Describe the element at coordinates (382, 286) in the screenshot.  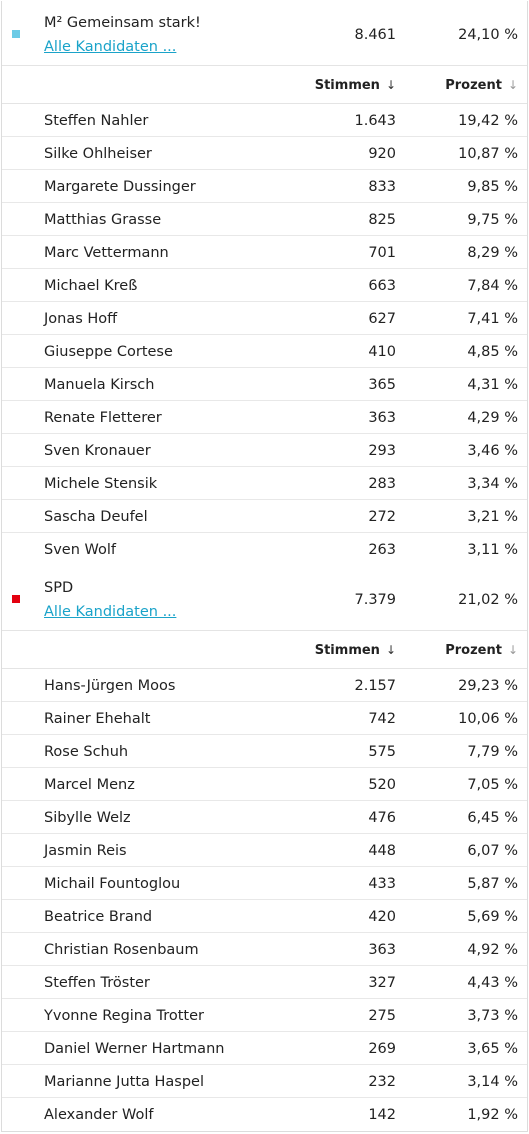
I see `candidate-votes: 663` at that location.